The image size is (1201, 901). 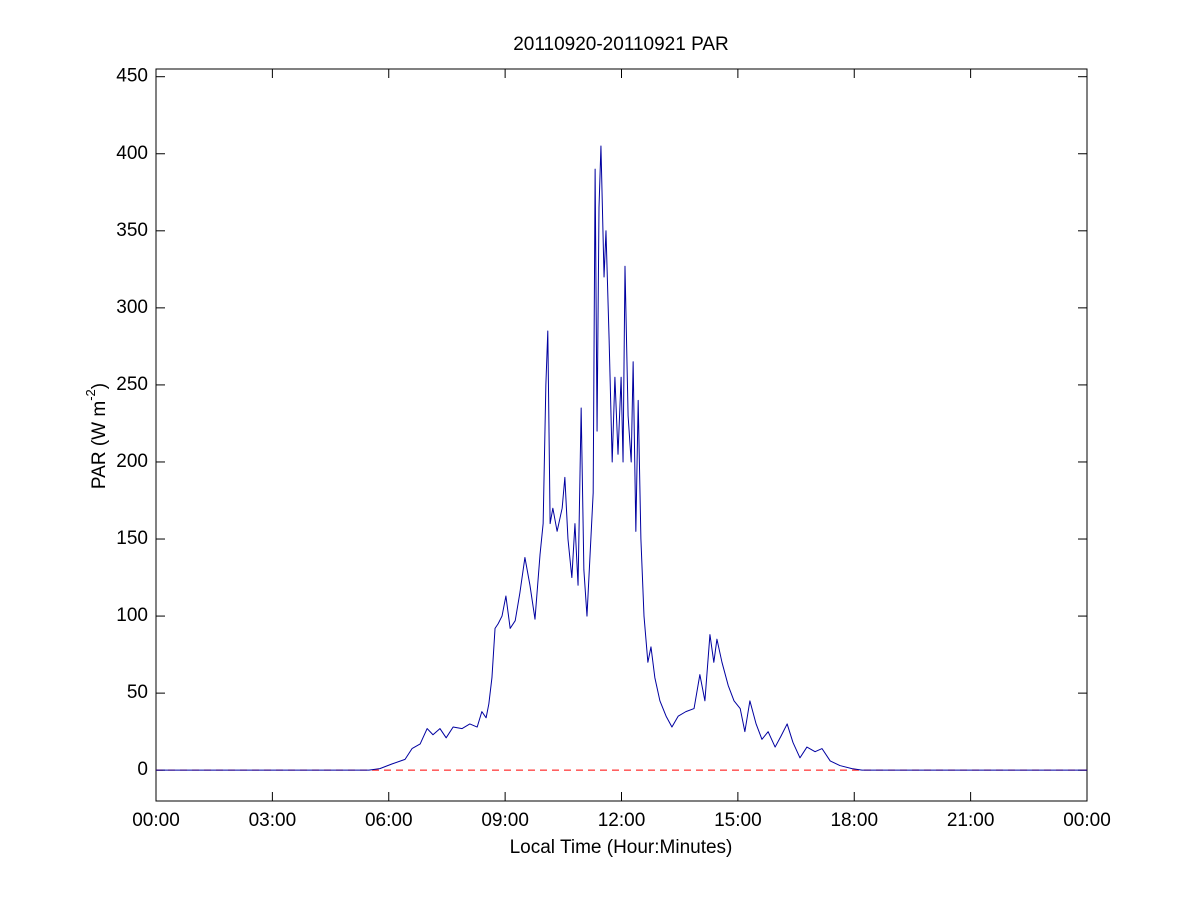 What do you see at coordinates (90, 395) in the screenshot?
I see `y-axis-label-sup: -2` at bounding box center [90, 395].